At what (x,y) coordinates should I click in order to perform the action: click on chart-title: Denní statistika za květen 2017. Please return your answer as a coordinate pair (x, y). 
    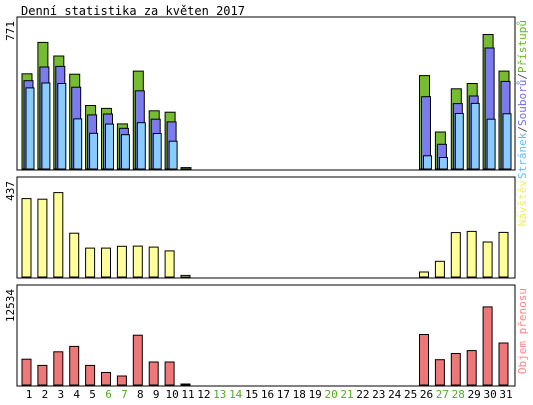
    Looking at the image, I should click on (133, 11).